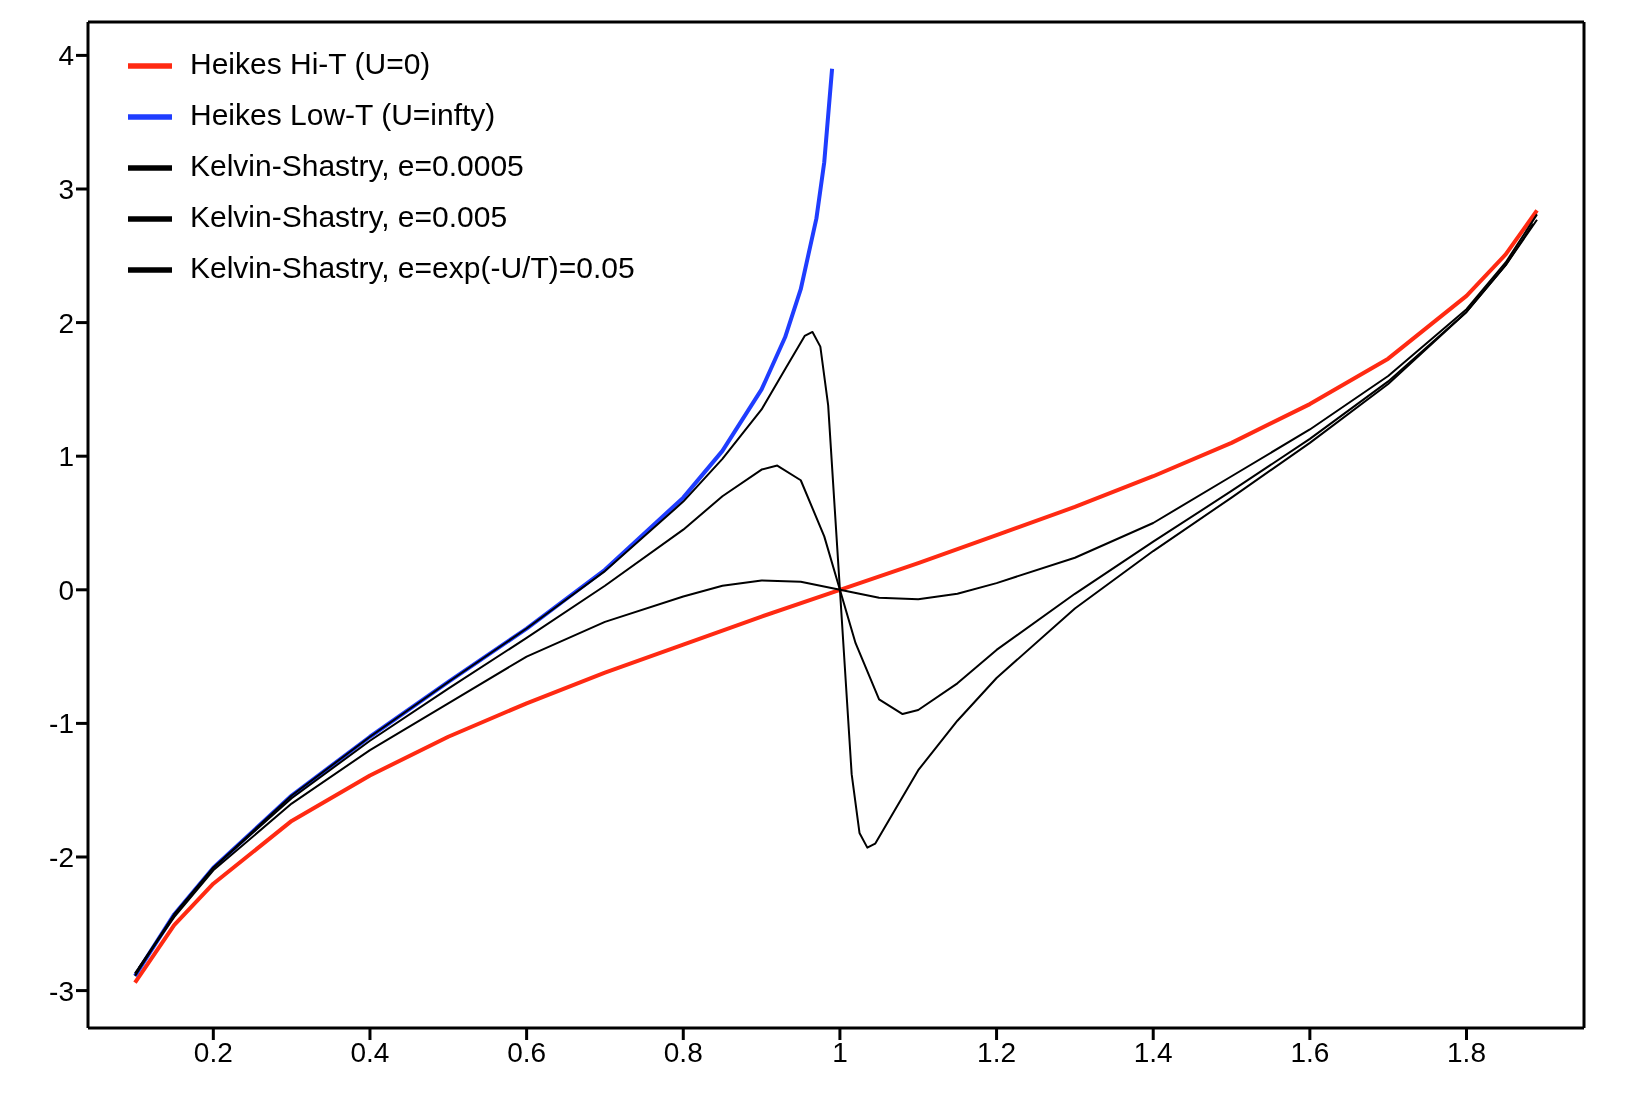 The width and height of the screenshot is (1652, 1119). I want to click on legend-label: Kelvin-Shastry, e=0.005, so click(349, 216).